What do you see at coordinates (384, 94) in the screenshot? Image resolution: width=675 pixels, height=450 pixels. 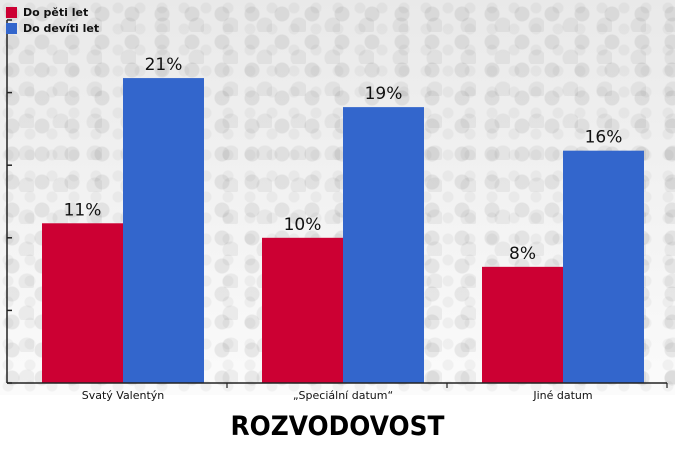 I see `data-label-2-2: 19%` at bounding box center [384, 94].